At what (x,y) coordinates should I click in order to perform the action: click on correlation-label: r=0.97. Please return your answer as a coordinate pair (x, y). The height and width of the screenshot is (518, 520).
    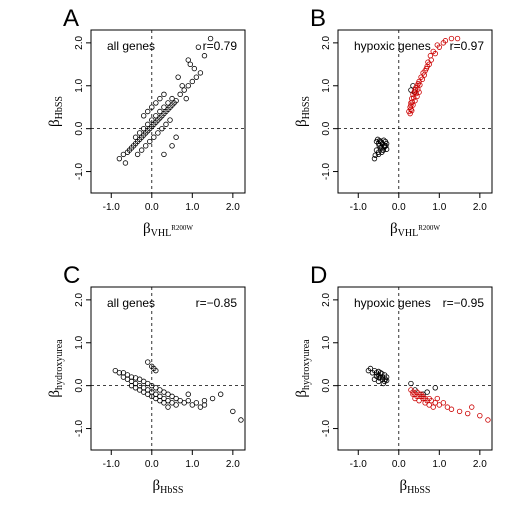
    Looking at the image, I should click on (467, 46).